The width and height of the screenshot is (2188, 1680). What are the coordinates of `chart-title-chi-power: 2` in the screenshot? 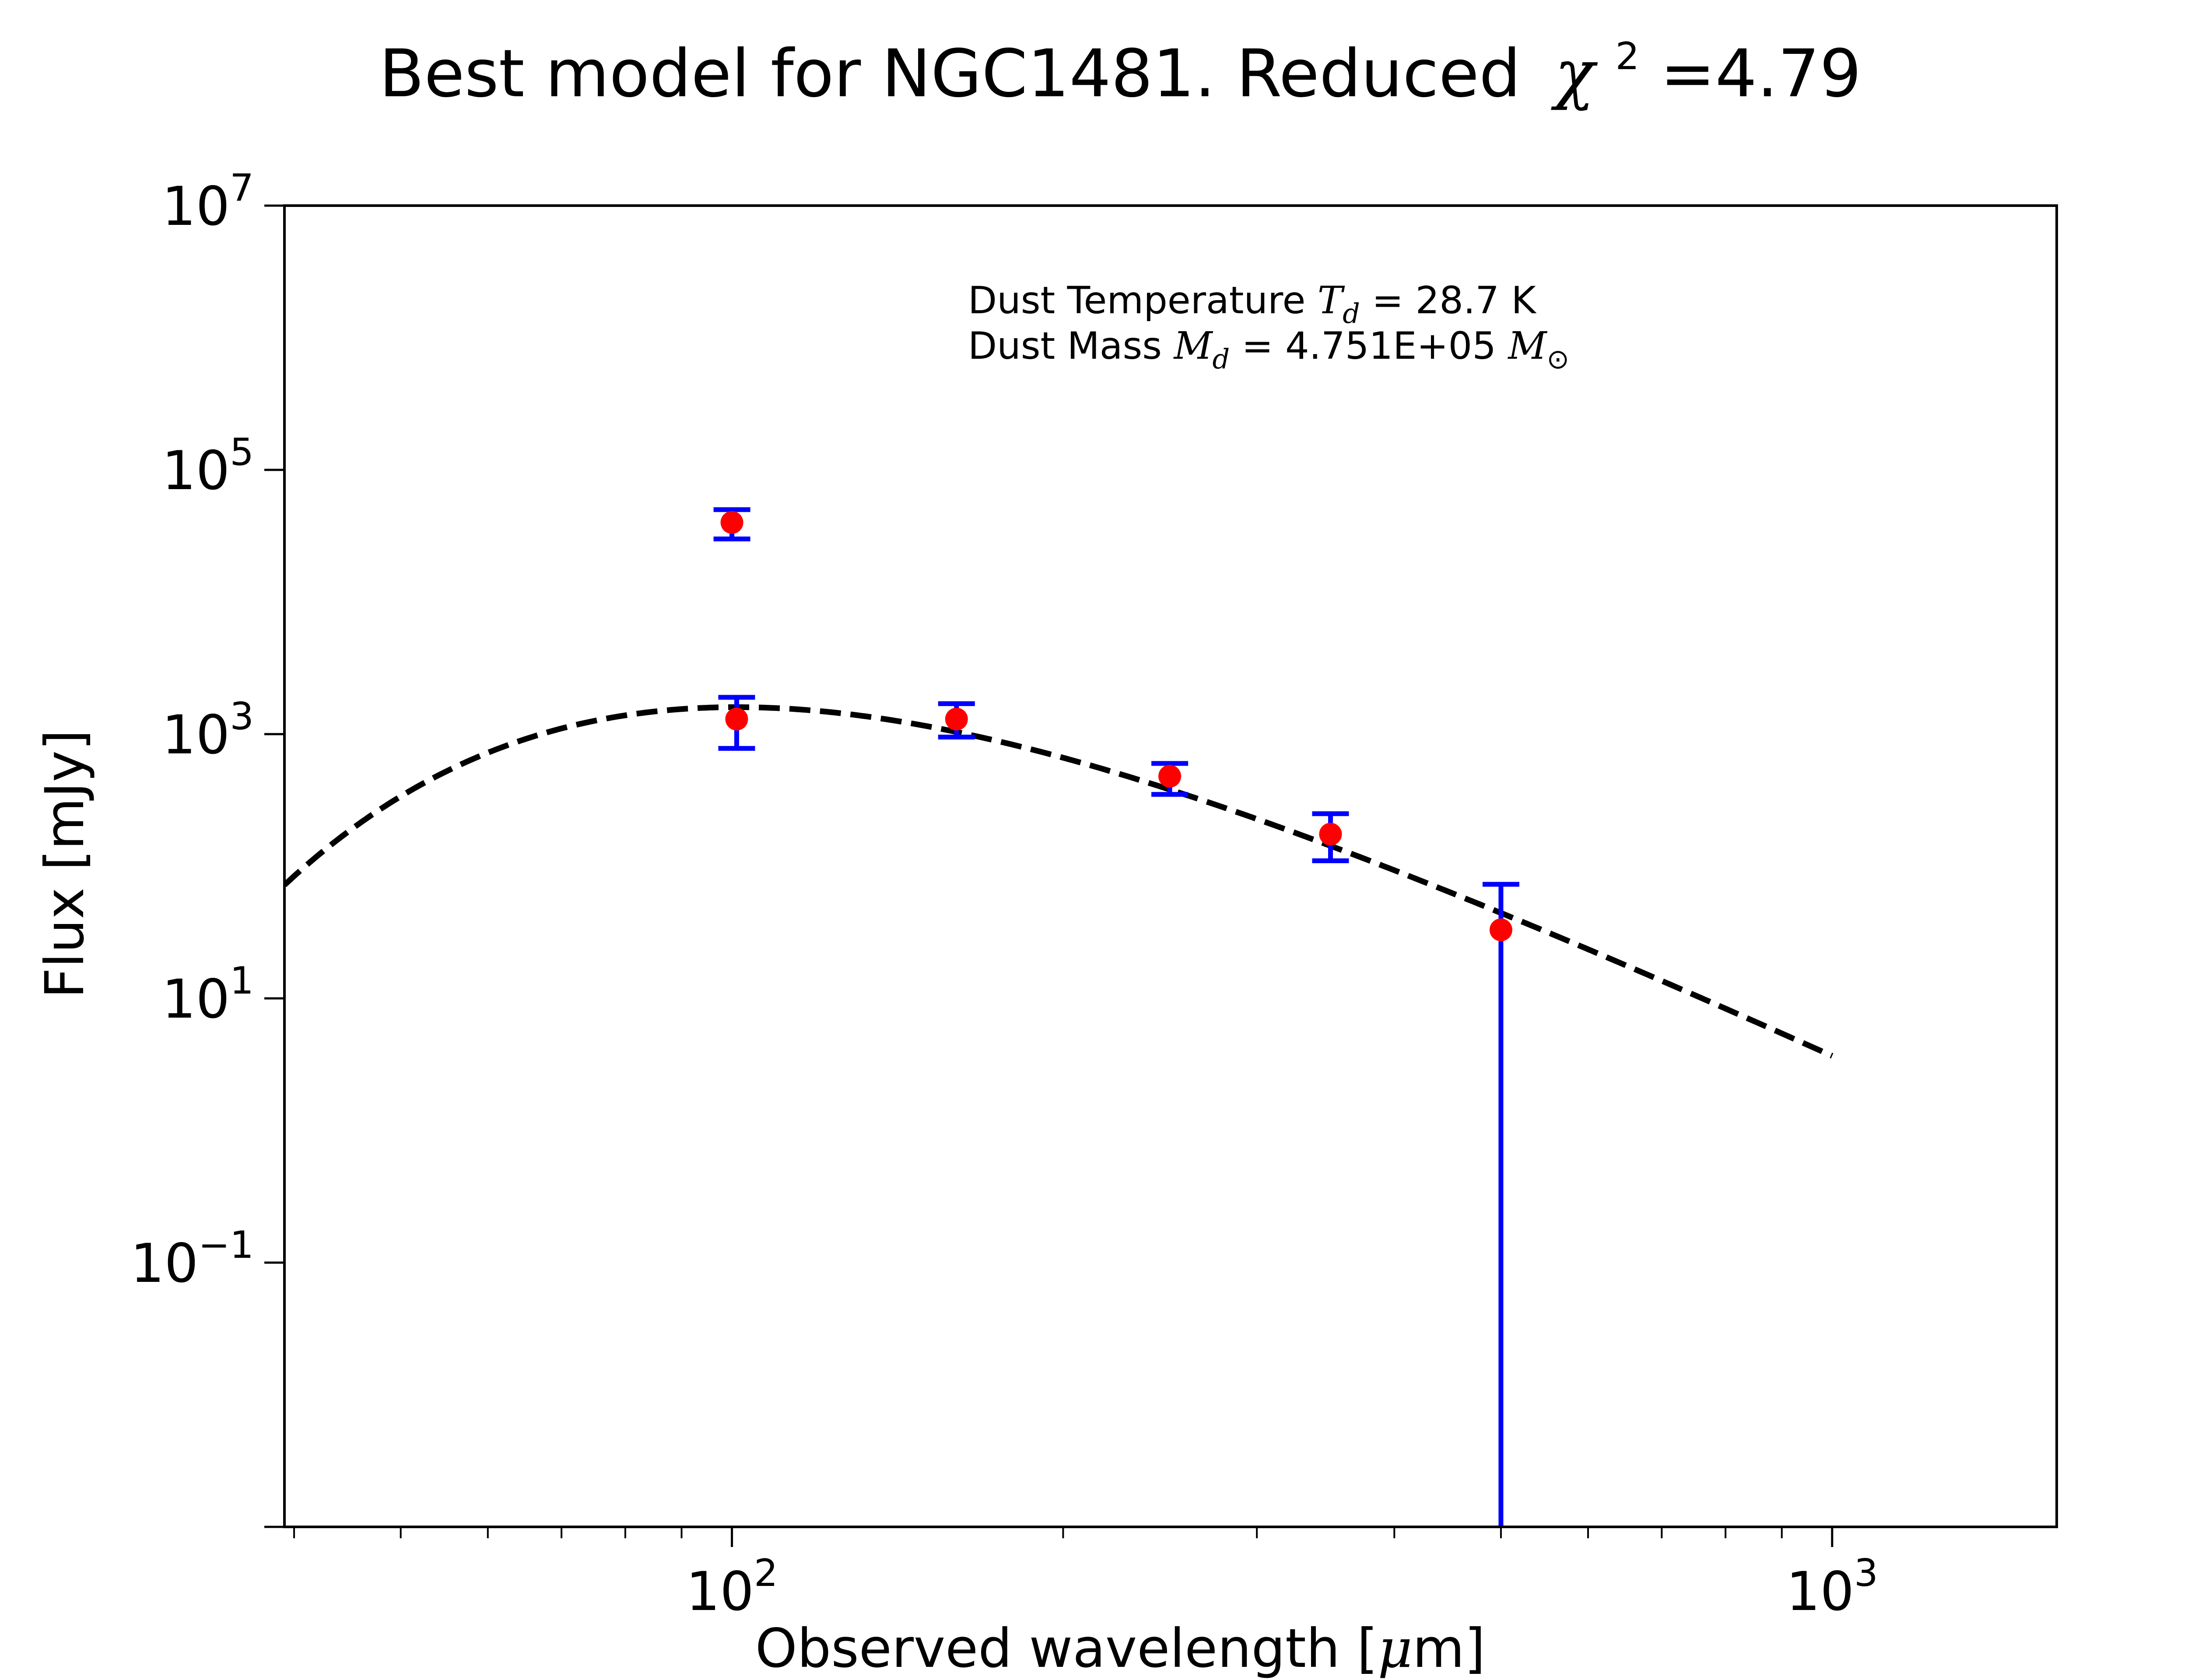 It's located at (1628, 56).